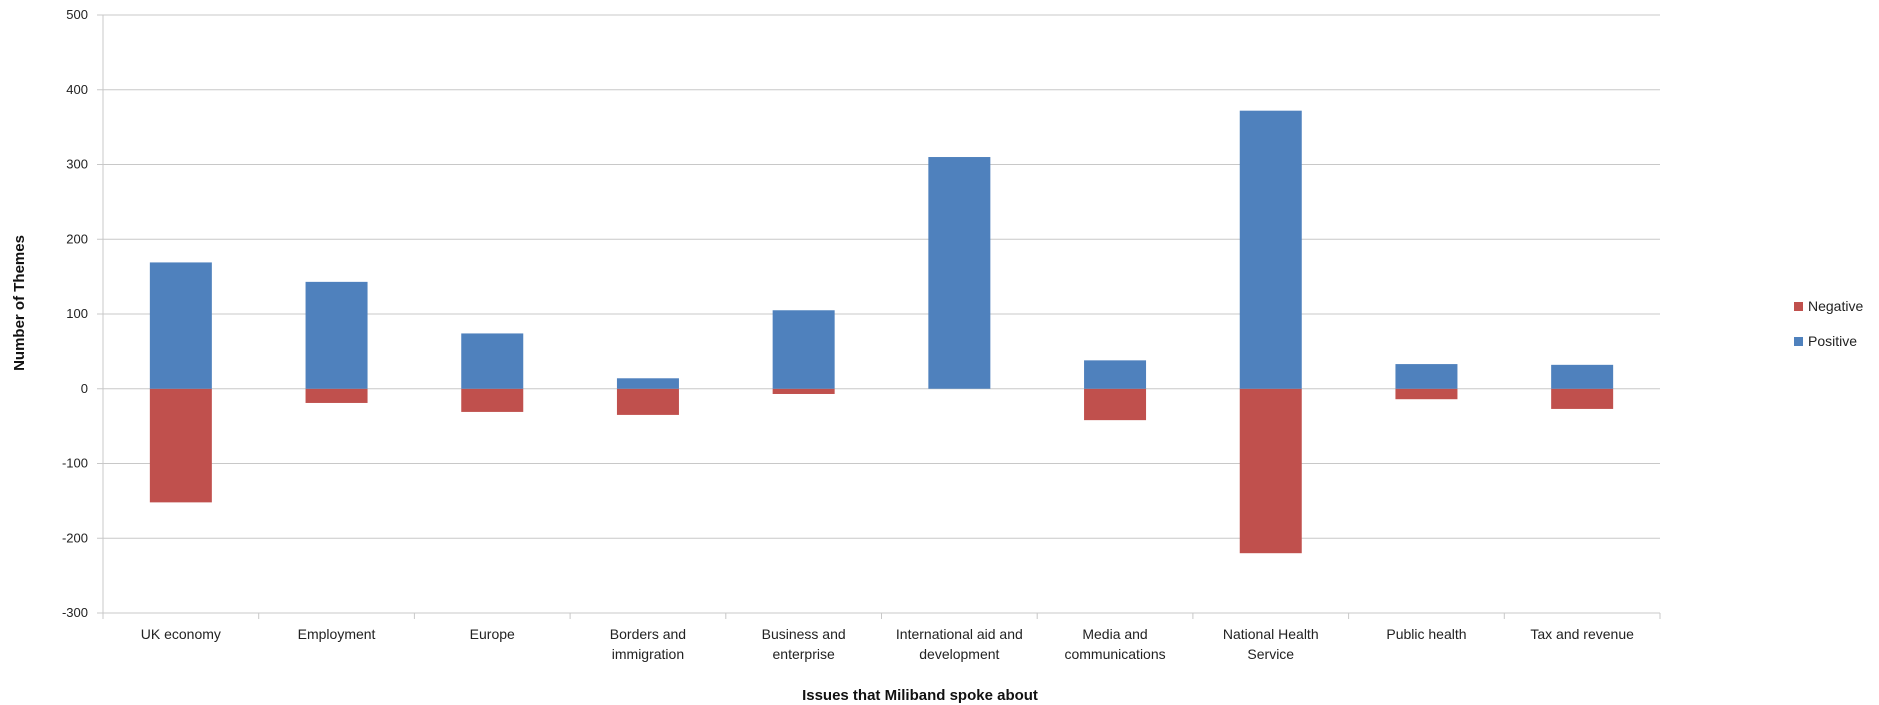  Describe the element at coordinates (75, 537) in the screenshot. I see `y-tick-label: -200` at that location.